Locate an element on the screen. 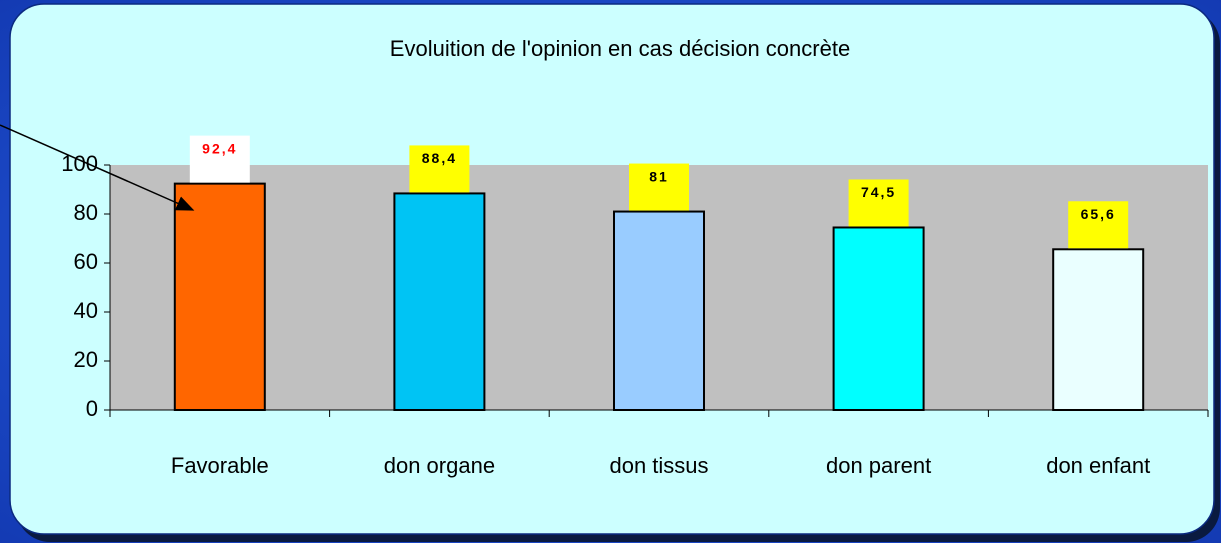 This screenshot has height=543, width=1221. value-label: 88,4 is located at coordinates (439, 158).